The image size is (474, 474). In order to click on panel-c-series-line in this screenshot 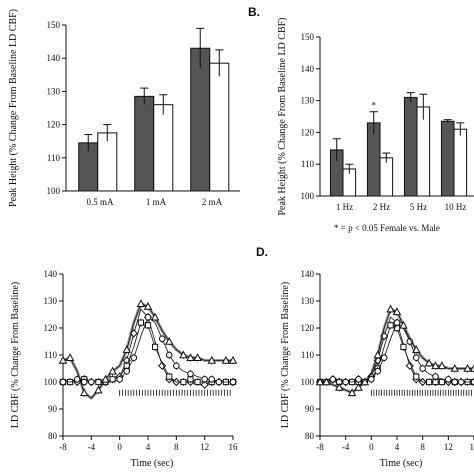, I will do `click(148, 352)`.